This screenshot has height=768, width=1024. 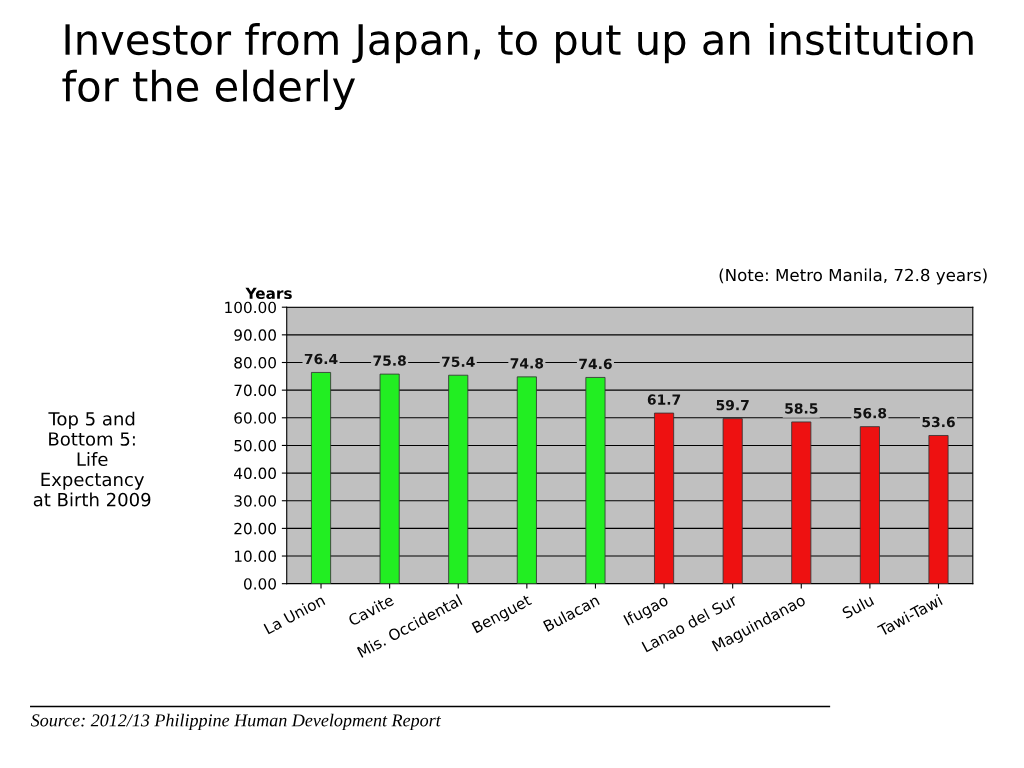 I want to click on y-tick-label: 30.00, so click(x=255, y=501).